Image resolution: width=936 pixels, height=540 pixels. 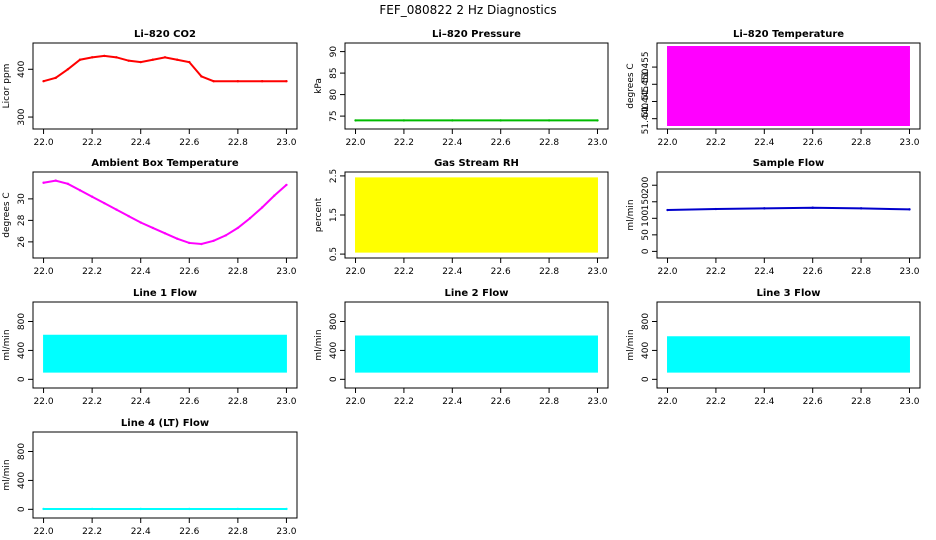 What do you see at coordinates (319, 86) in the screenshot?
I see `y-axis-label: kPa` at bounding box center [319, 86].